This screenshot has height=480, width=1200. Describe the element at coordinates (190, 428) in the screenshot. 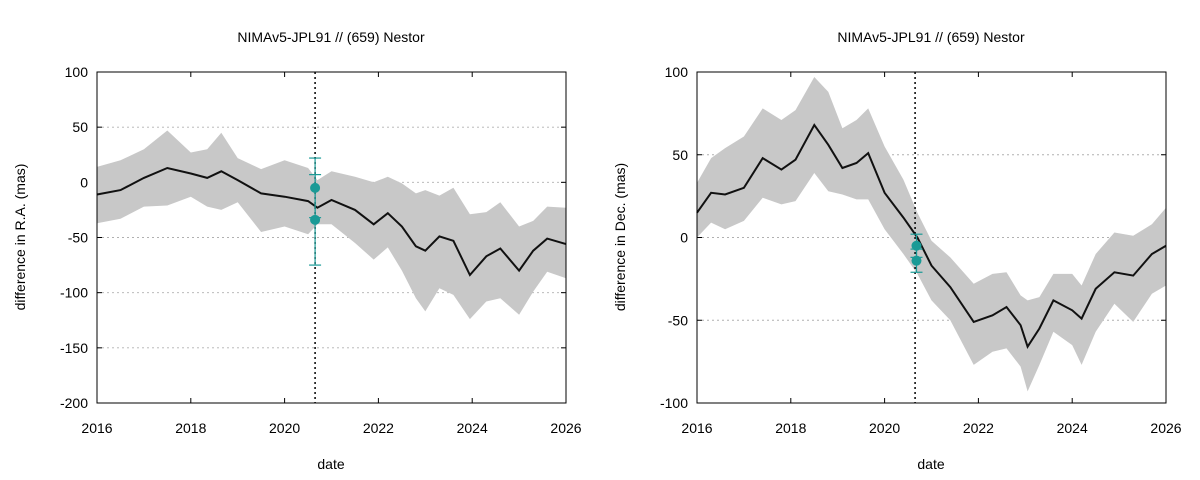

I see `left-x-tick-label: 2018` at that location.